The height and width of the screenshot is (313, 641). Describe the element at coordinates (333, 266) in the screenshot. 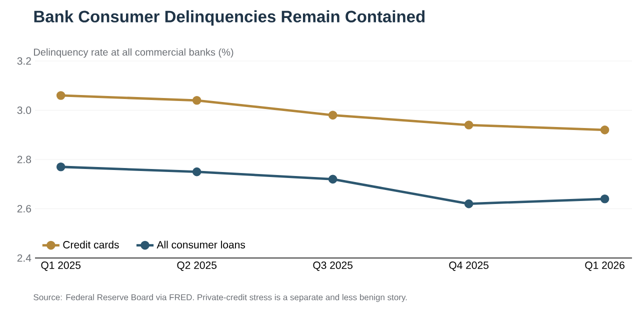

I see `x-tick-label: Q3 2025` at that location.